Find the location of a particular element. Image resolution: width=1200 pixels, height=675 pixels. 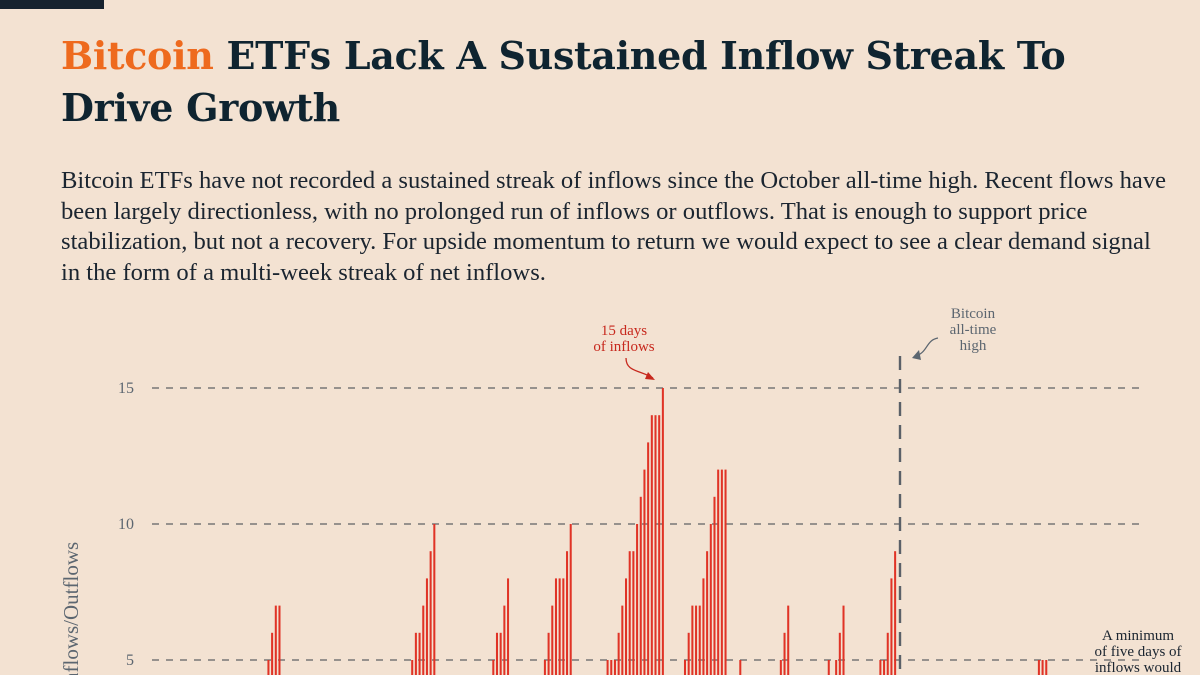

y-tick-label: 5 is located at coordinates (130, 660).